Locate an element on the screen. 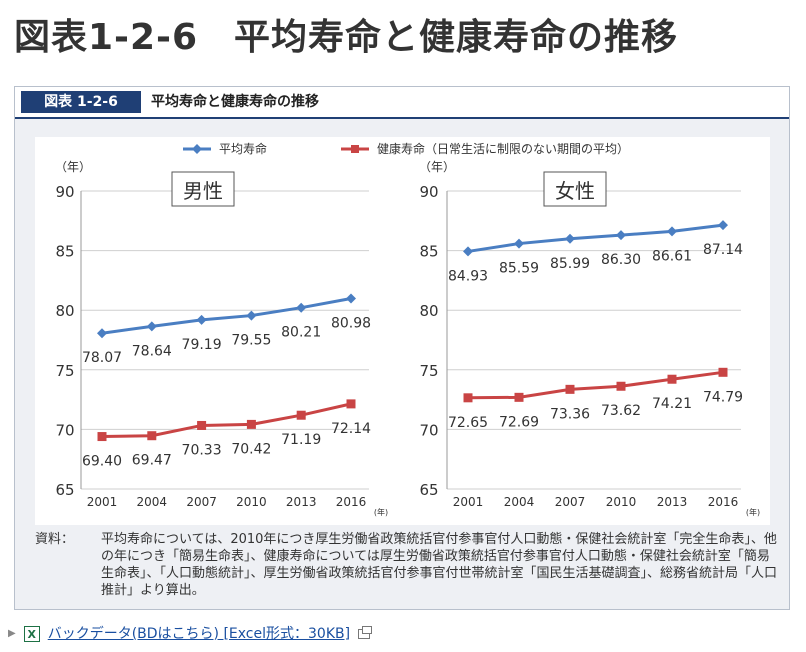 The height and width of the screenshot is (652, 806). data-label: 73.62 is located at coordinates (621, 411).